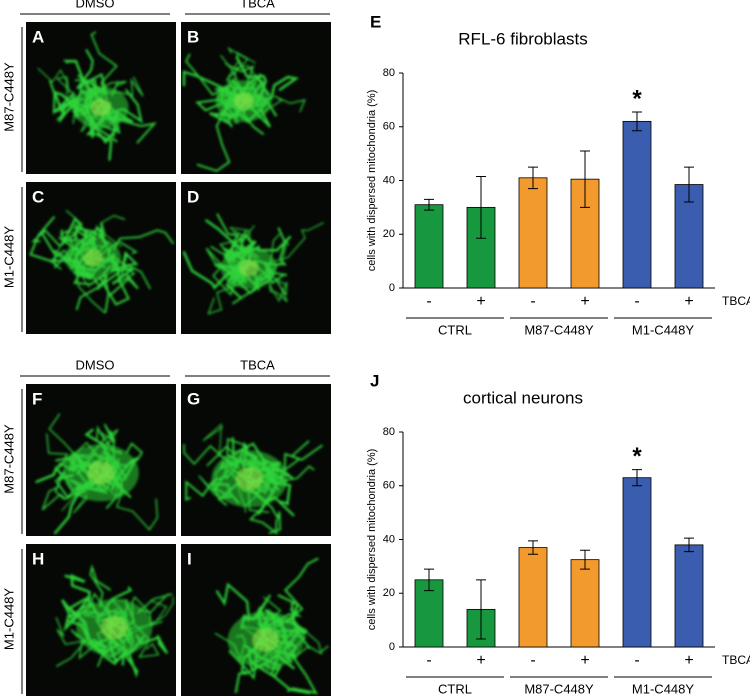 The width and height of the screenshot is (750, 700). Describe the element at coordinates (189, 558) in the screenshot. I see `panel-letter: I` at that location.